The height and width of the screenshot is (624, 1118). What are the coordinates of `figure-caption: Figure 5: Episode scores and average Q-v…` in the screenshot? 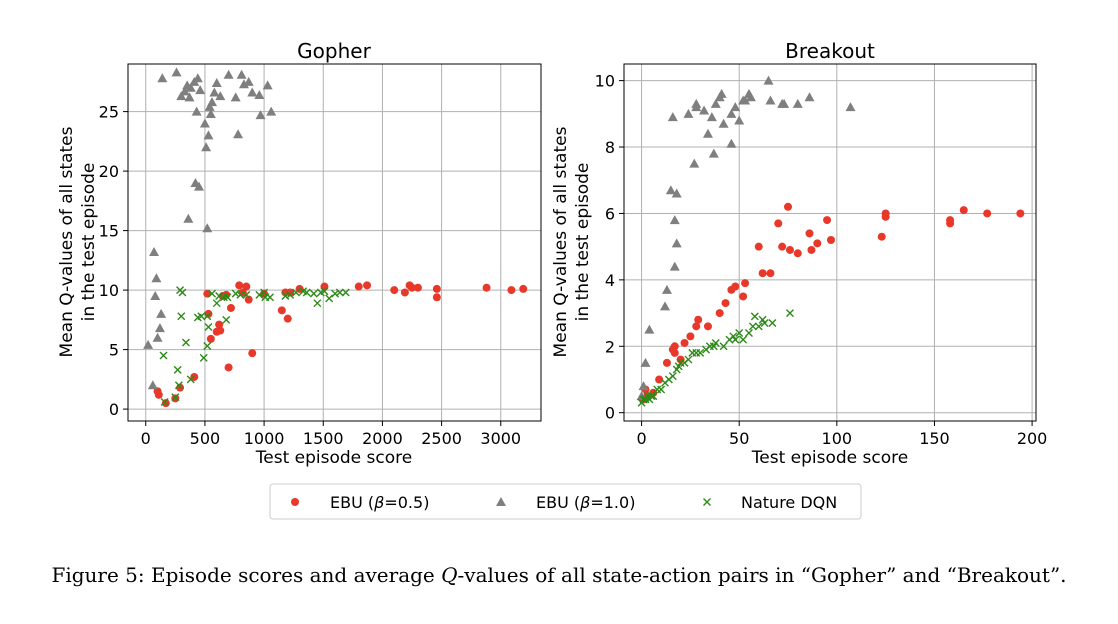 It's located at (558, 575).